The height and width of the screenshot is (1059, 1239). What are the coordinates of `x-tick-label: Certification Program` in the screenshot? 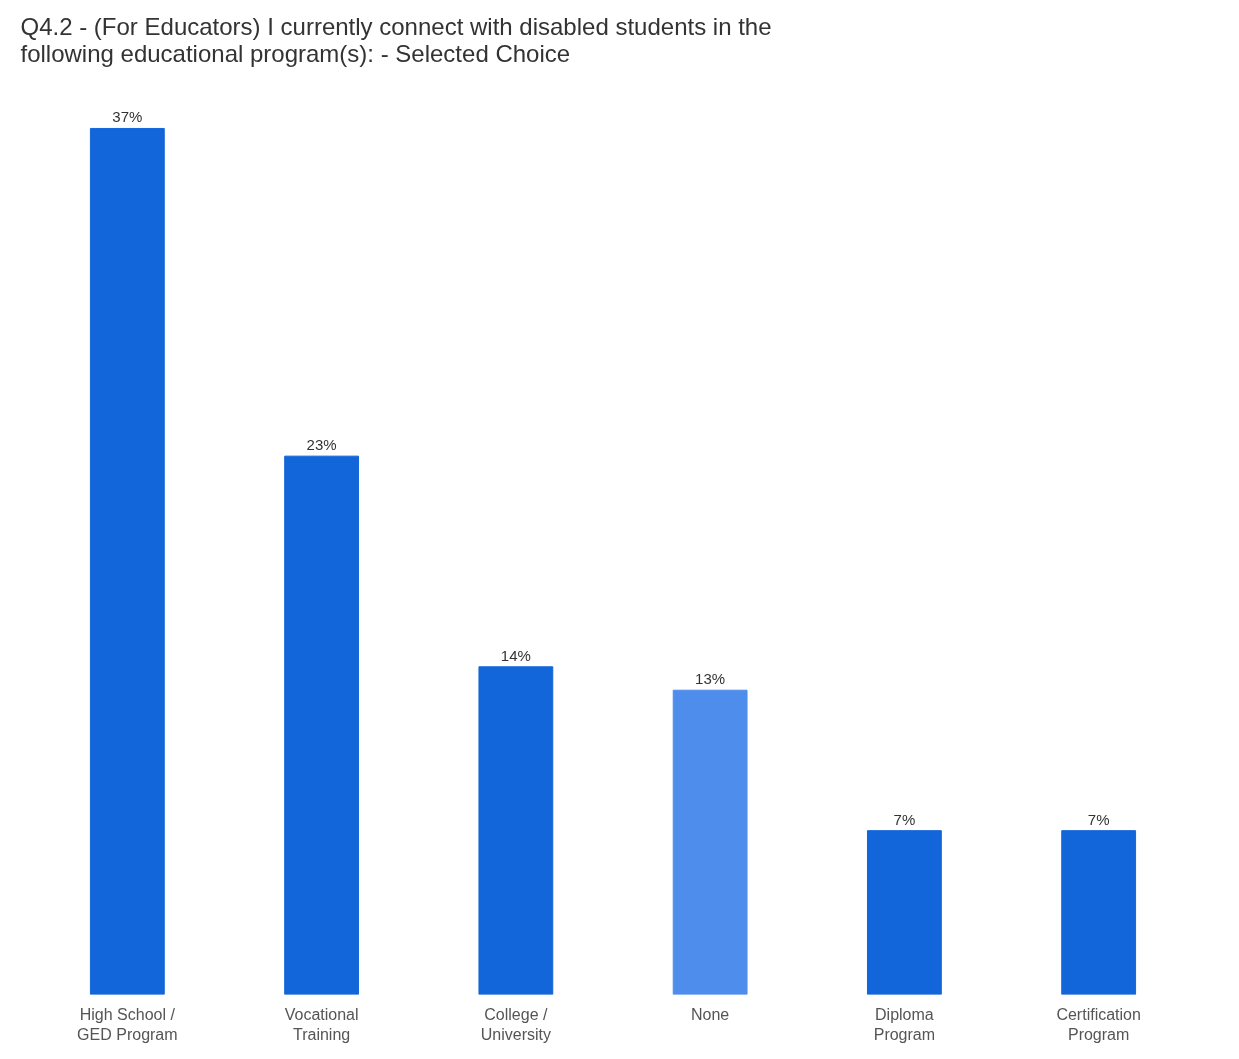 It's located at (1098, 1024).